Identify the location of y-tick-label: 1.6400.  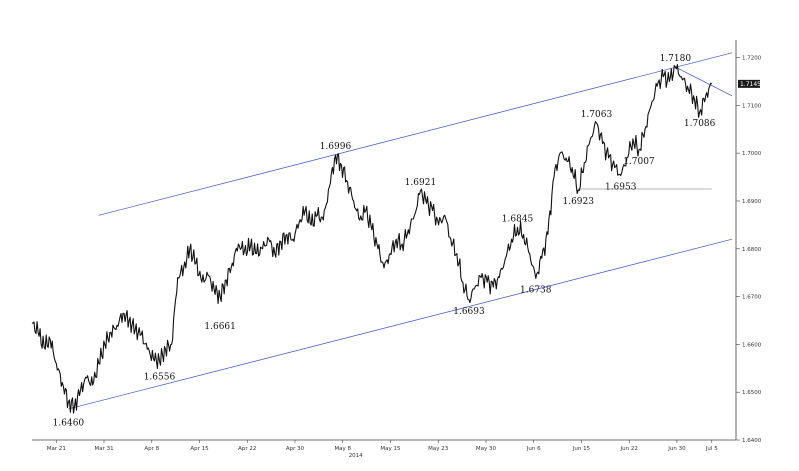
(752, 441).